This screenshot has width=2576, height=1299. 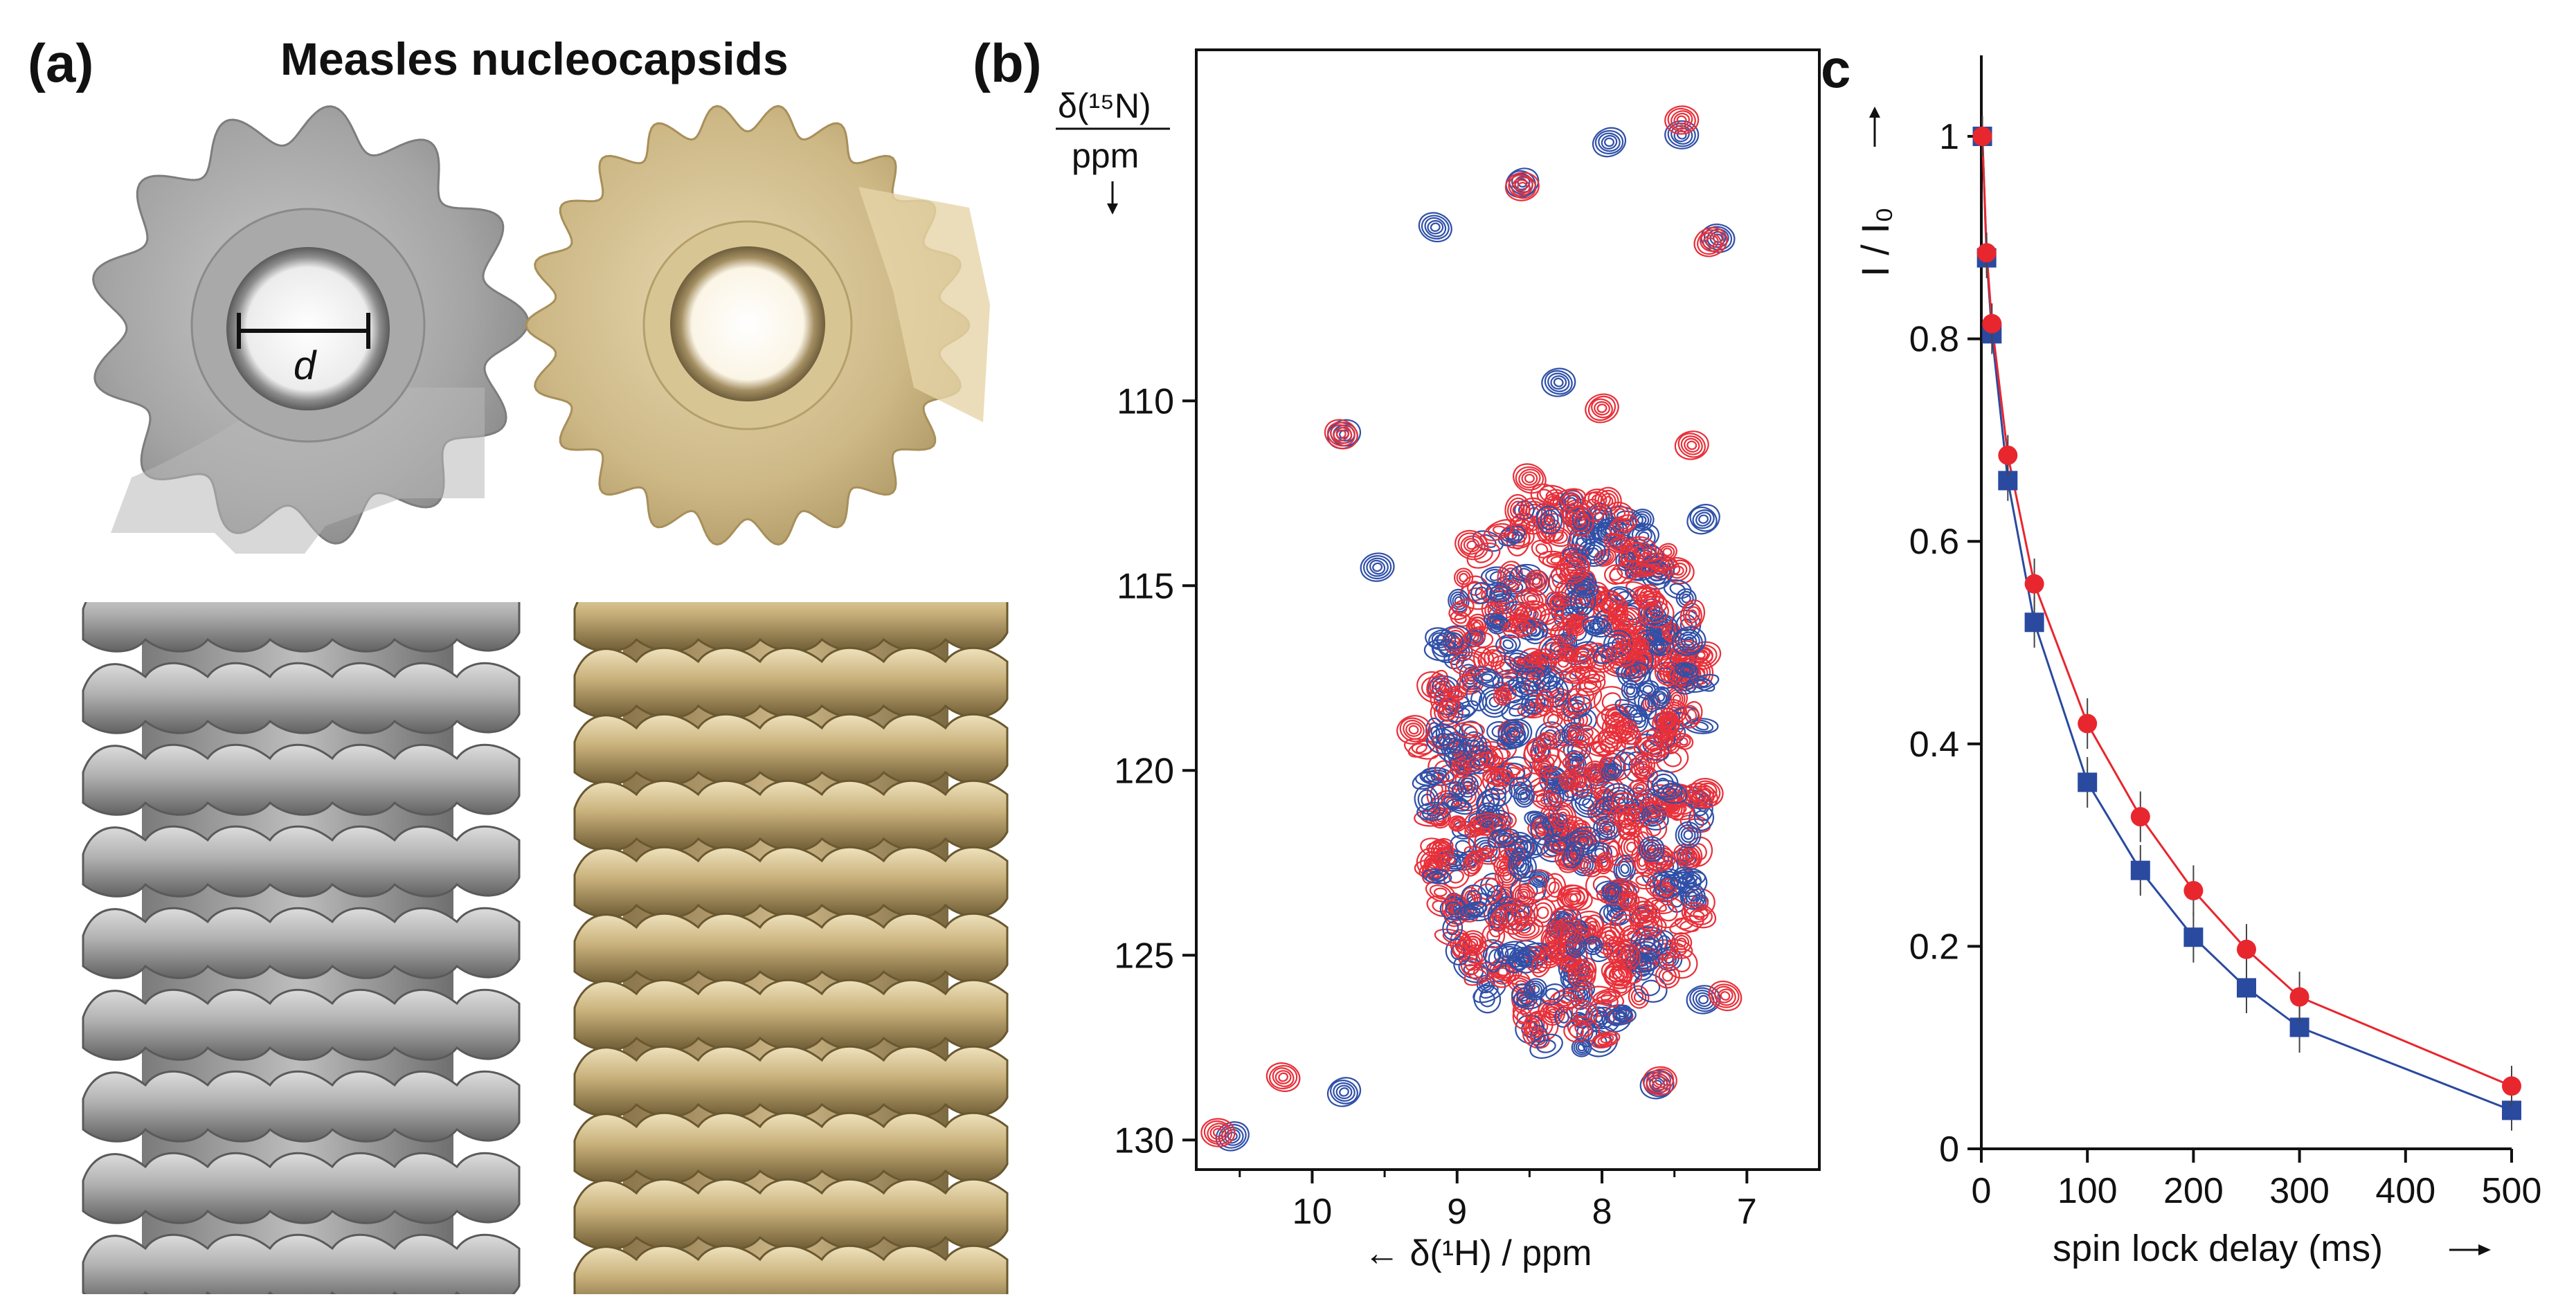 What do you see at coordinates (2193, 937) in the screenshot?
I see `data-point-square` at bounding box center [2193, 937].